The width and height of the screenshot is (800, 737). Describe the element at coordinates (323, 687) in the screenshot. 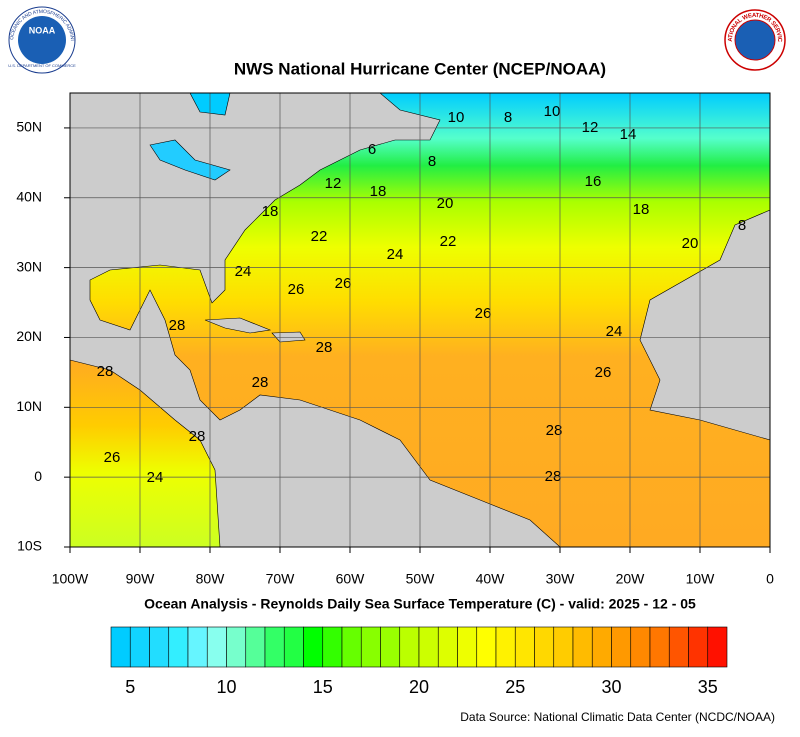

I see `colorbar-label: 15` at that location.